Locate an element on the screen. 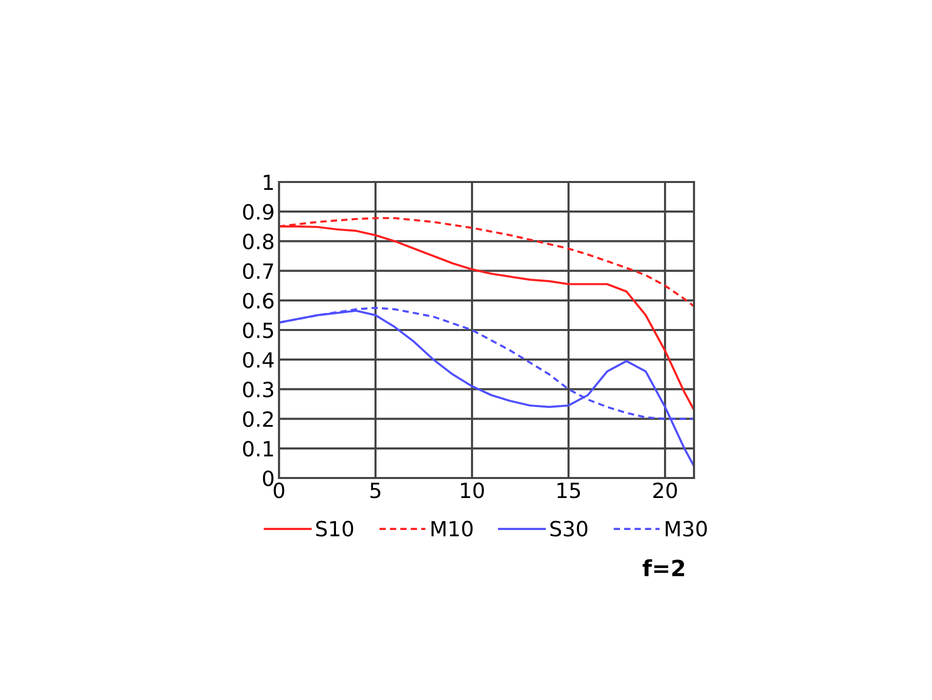 The height and width of the screenshot is (700, 932). y-tick-label: 0 is located at coordinates (268, 478).